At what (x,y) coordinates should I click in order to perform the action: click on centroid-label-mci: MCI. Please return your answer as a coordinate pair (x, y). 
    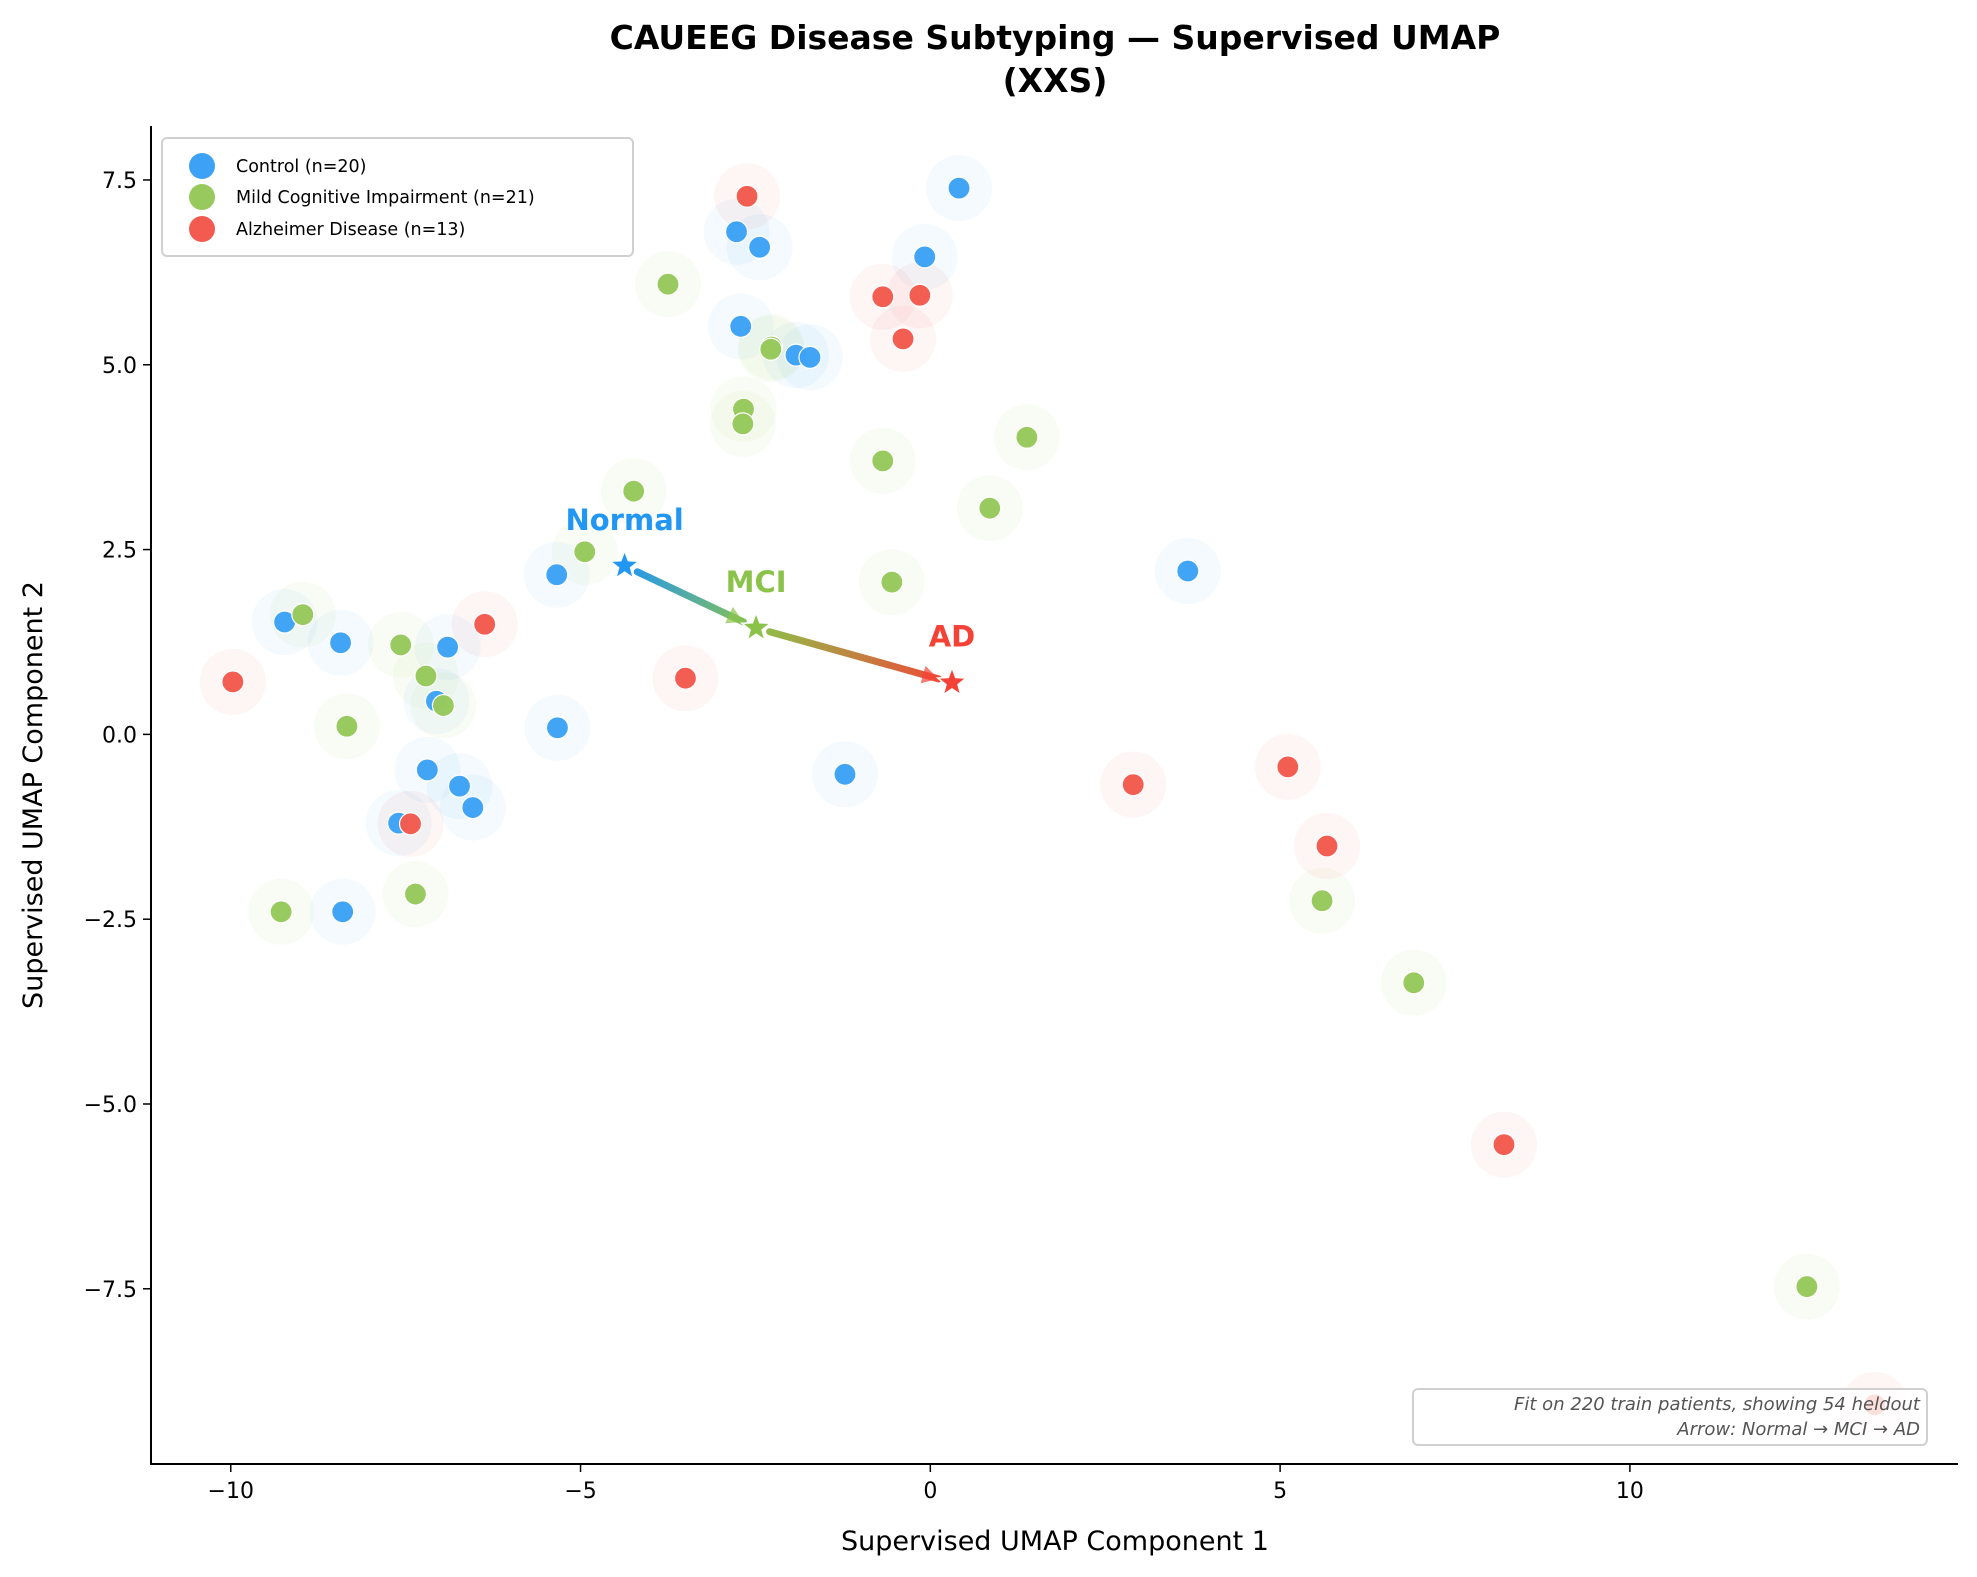
    Looking at the image, I should click on (756, 582).